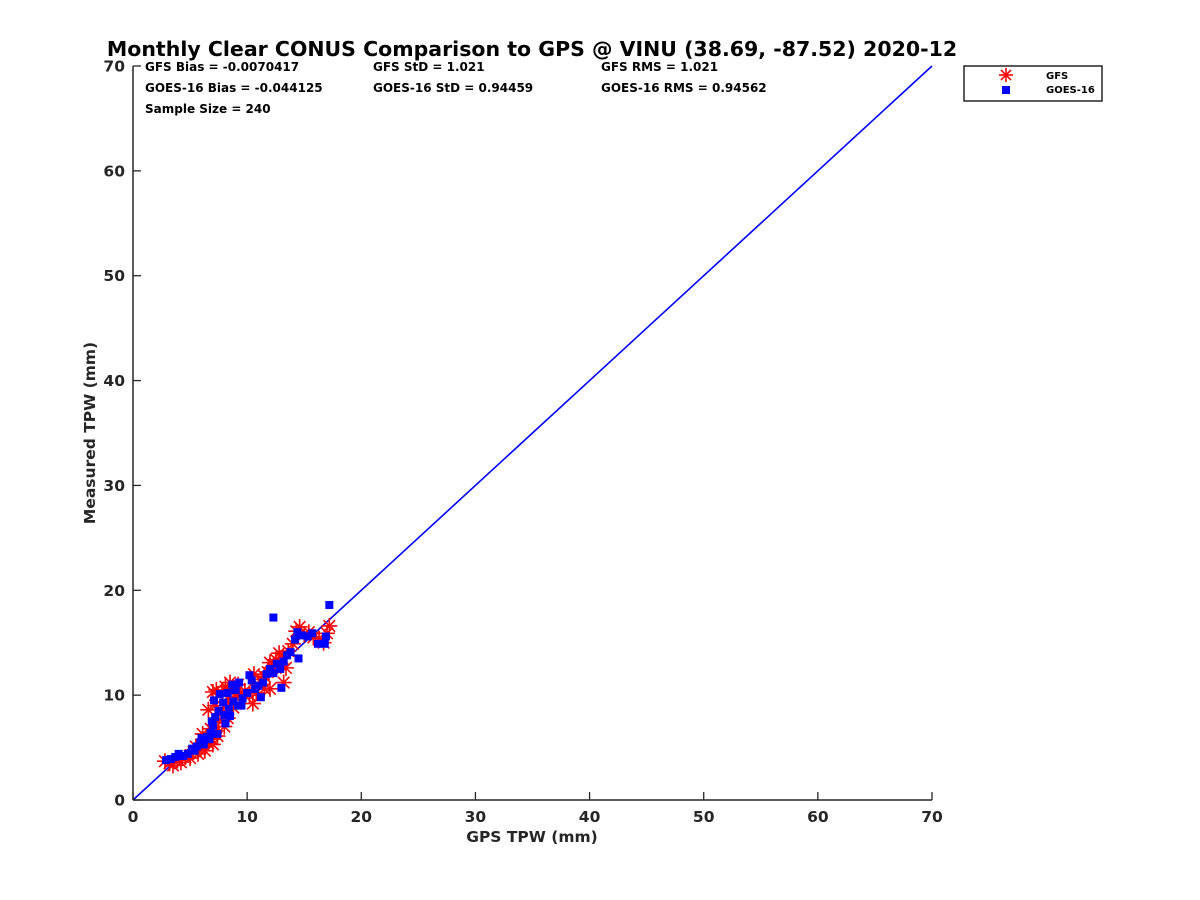 This screenshot has width=1200, height=900. Describe the element at coordinates (114, 696) in the screenshot. I see `y-tick-label: 10` at that location.